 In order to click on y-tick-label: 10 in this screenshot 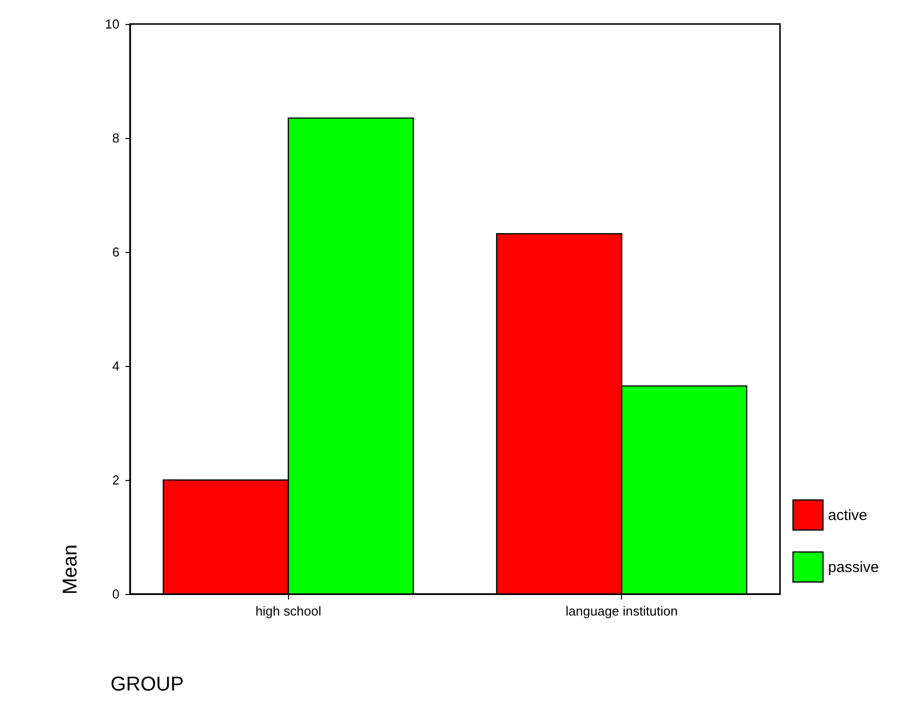, I will do `click(112, 24)`.